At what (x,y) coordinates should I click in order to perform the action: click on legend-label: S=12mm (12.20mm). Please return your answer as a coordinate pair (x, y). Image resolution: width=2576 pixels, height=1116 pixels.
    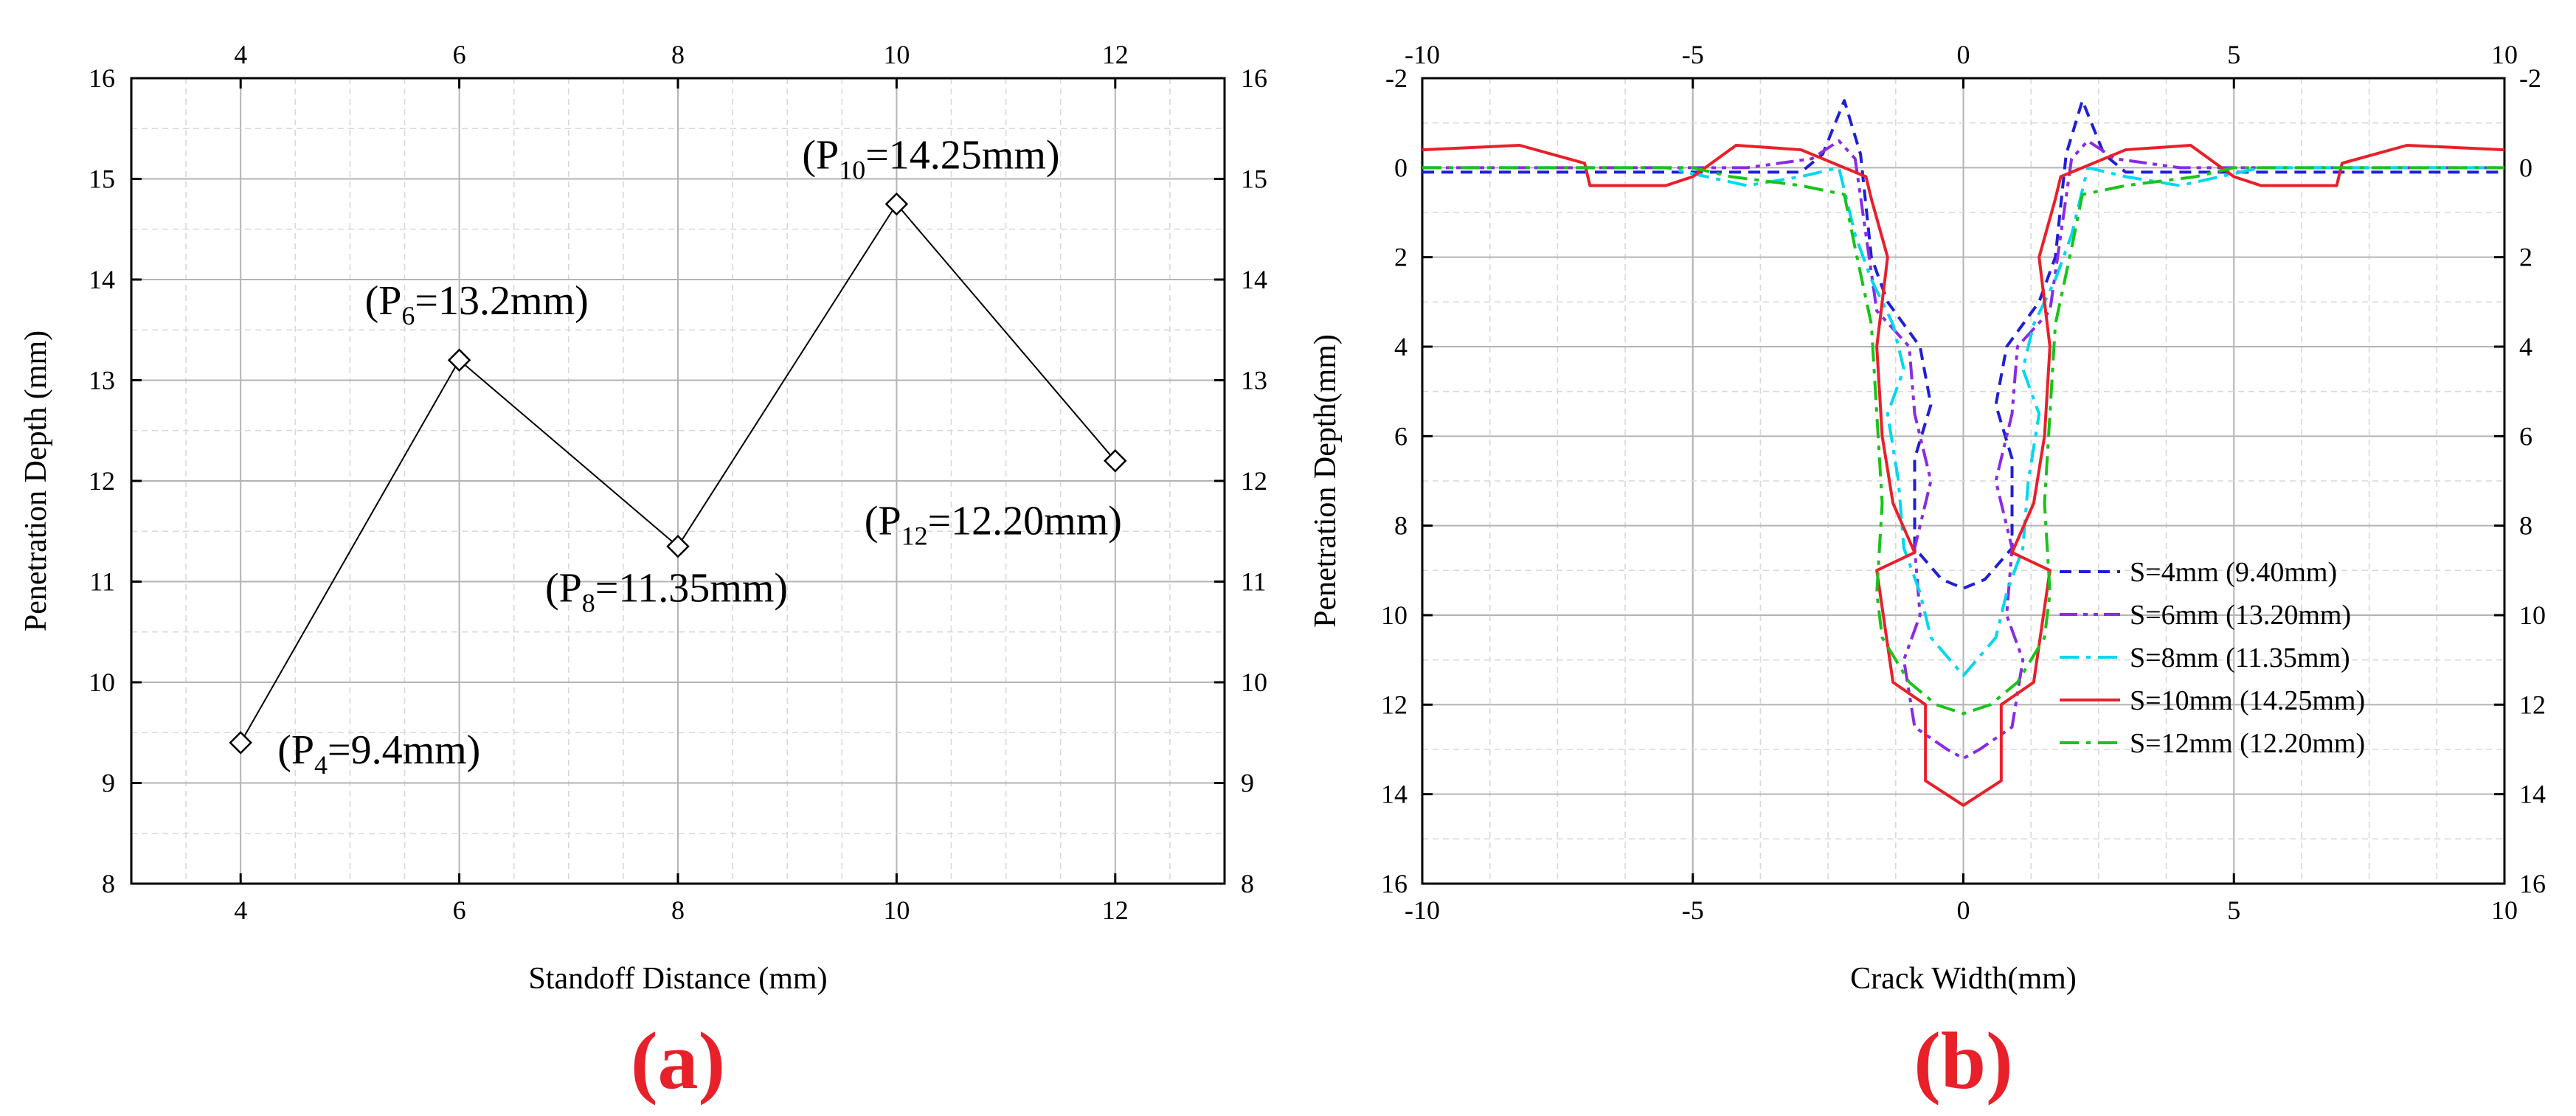
    Looking at the image, I should click on (2248, 744).